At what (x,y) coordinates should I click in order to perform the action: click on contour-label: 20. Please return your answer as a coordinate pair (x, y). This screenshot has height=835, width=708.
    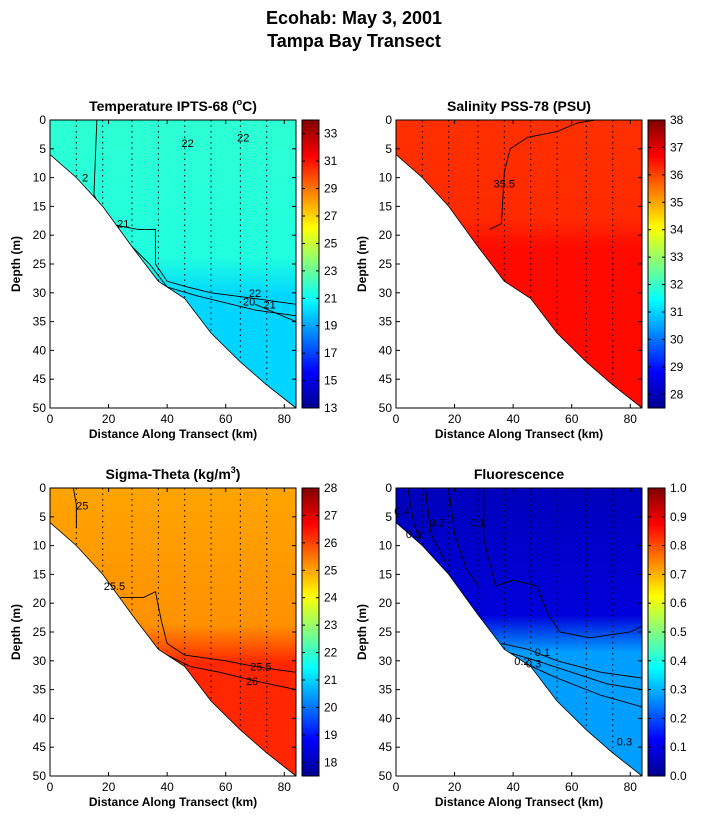
    Looking at the image, I should click on (249, 302).